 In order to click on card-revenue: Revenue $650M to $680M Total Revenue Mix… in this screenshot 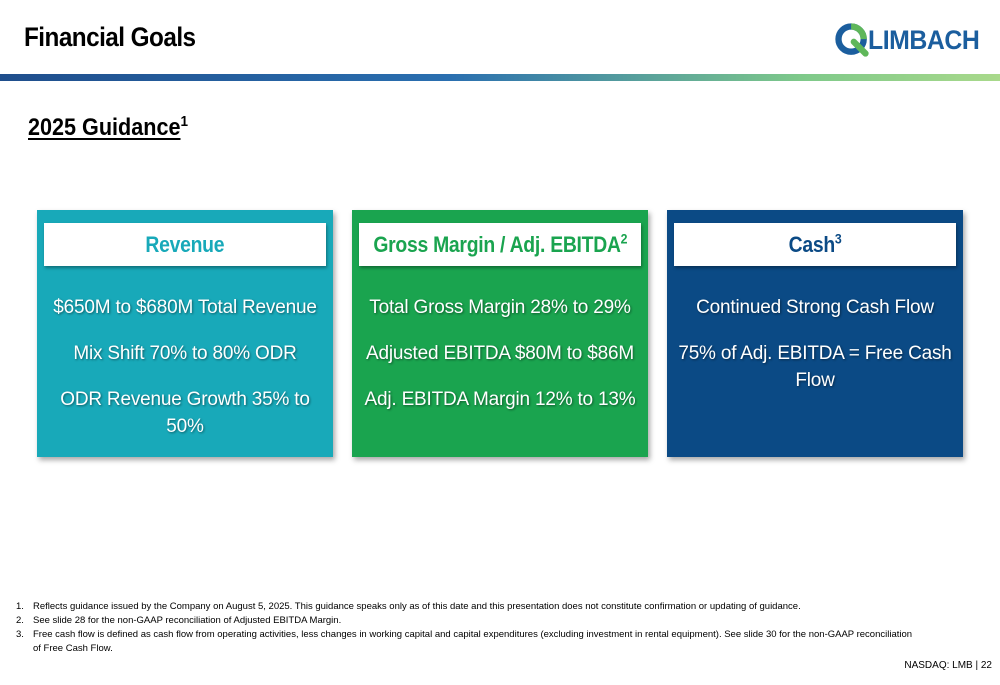, I will do `click(185, 333)`.